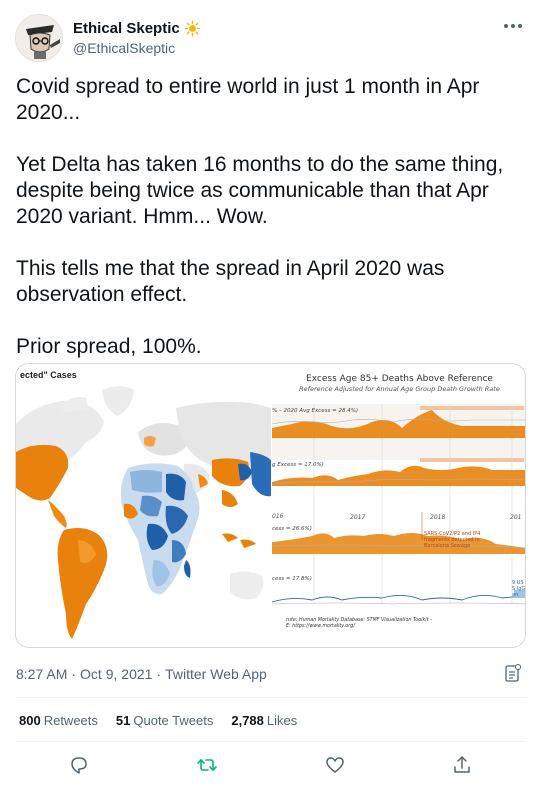  I want to click on likes-label: Likes, so click(282, 720).